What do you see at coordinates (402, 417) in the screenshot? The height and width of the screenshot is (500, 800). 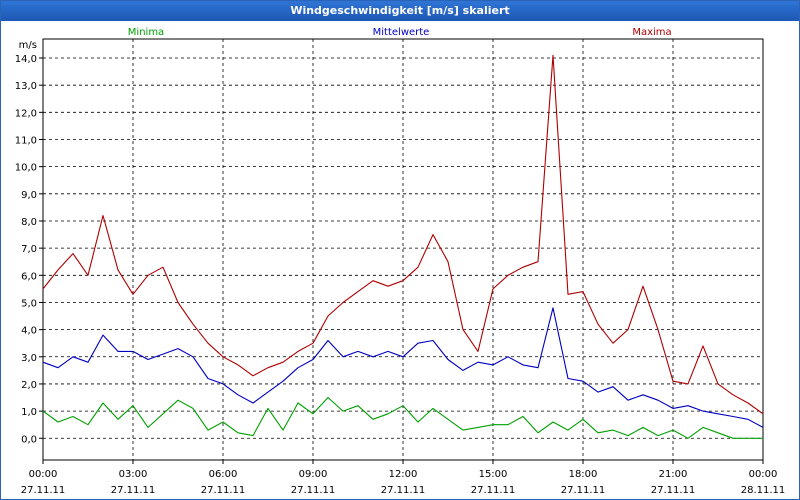 I see `series-line-minima` at bounding box center [402, 417].